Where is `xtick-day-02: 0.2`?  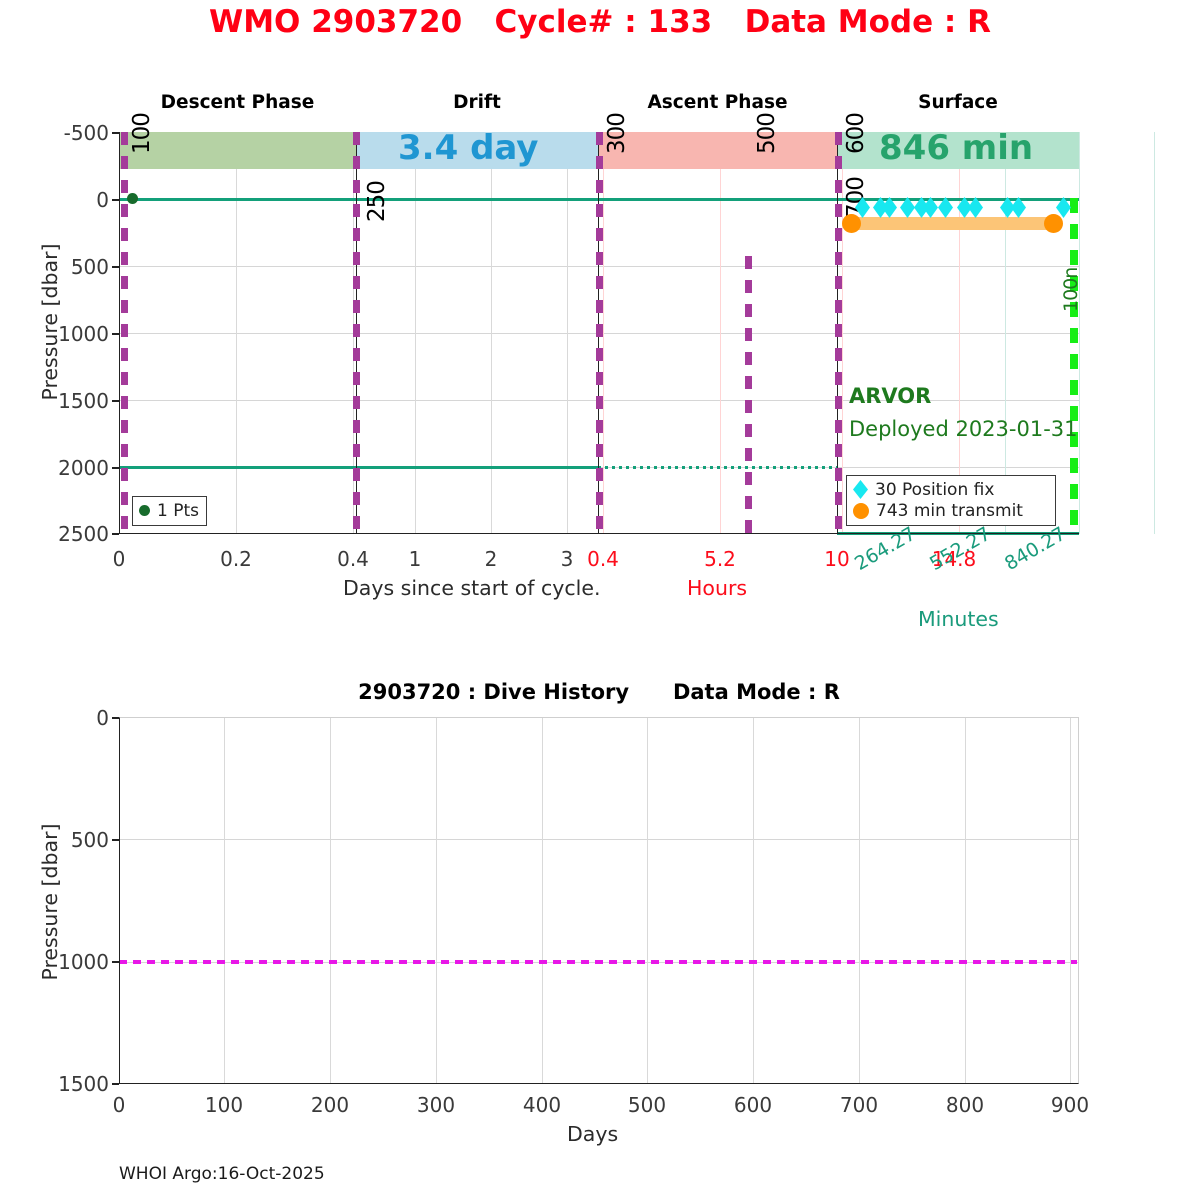 xtick-day-02: 0.2 is located at coordinates (236, 559).